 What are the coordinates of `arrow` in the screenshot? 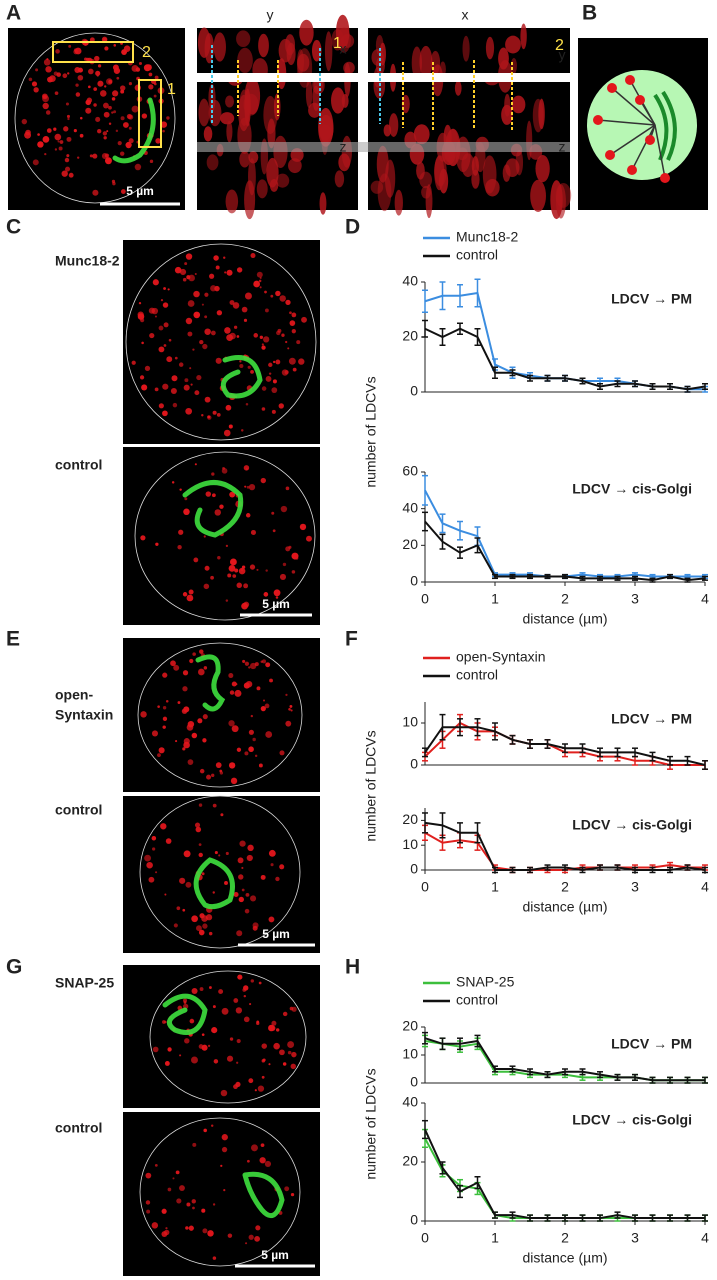 It's located at (643, 147).